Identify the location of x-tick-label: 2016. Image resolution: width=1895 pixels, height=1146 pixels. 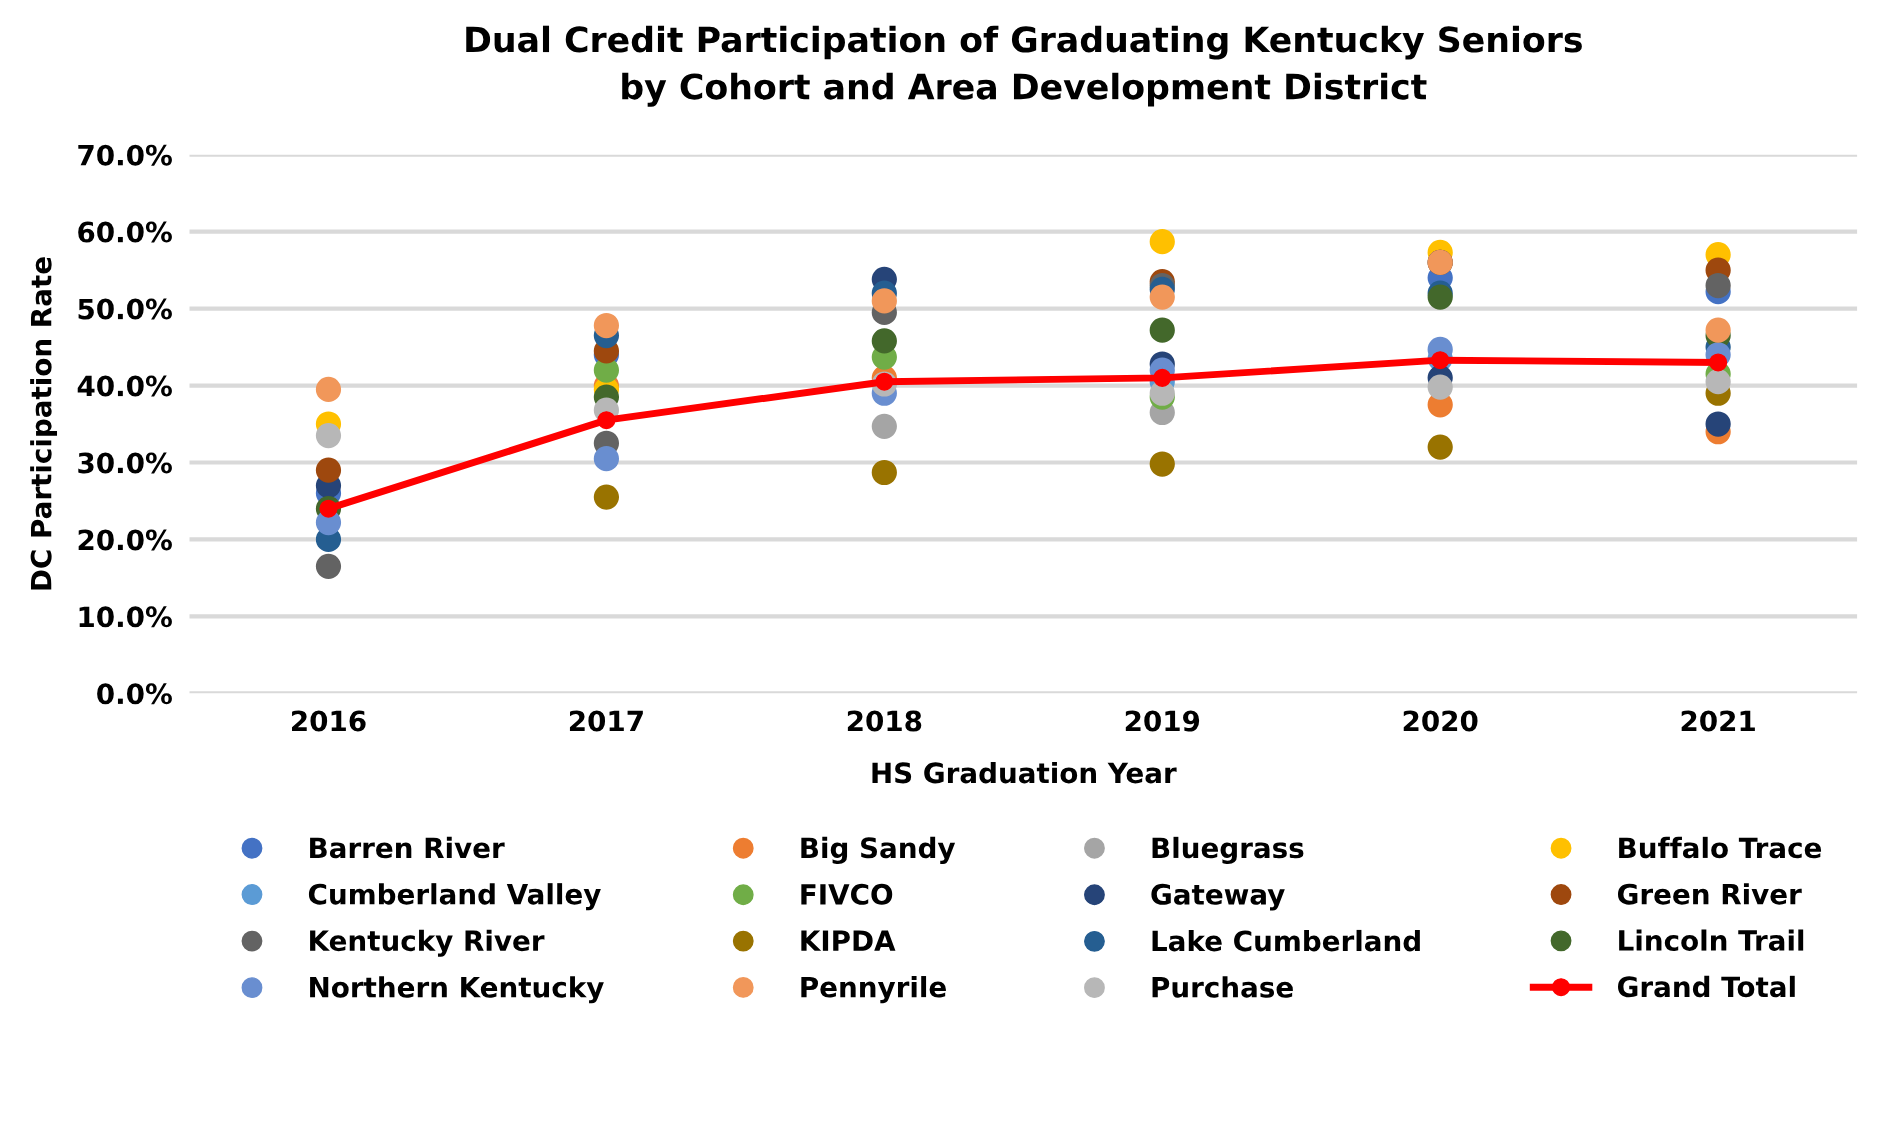
(329, 721).